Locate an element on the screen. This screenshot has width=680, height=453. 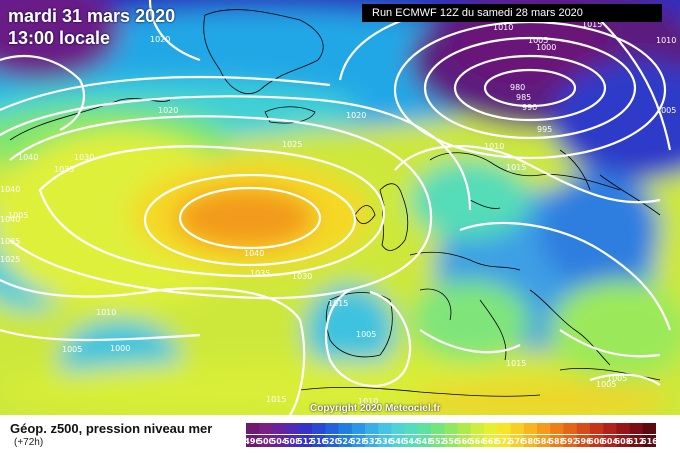
scale-label: 568 is located at coordinates (490, 441).